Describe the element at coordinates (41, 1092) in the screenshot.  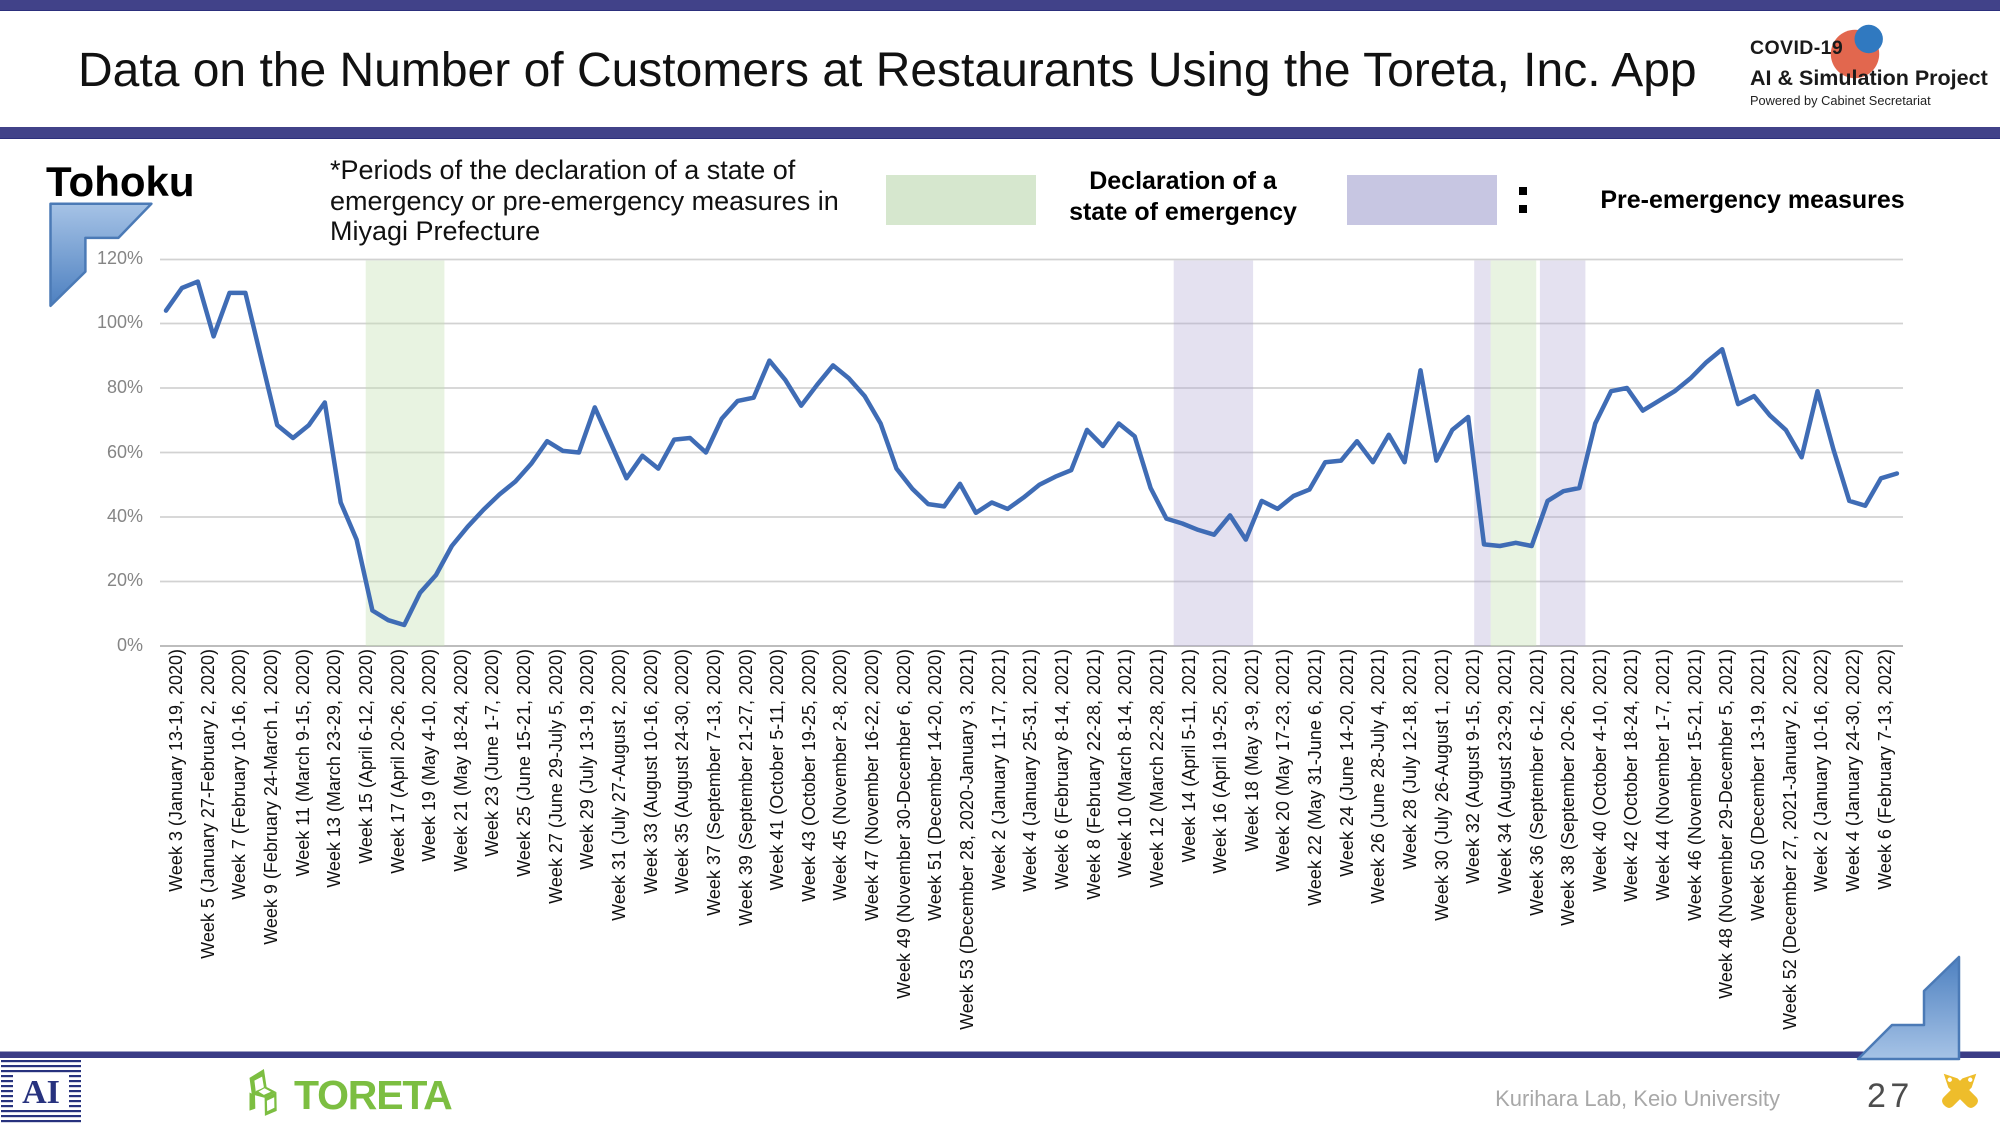
I see `svg-text: AI` at that location.